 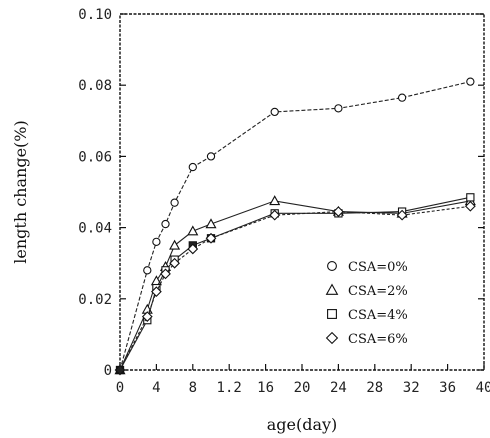 What do you see at coordinates (378, 291) in the screenshot?
I see `legend-label: CSA=2%` at bounding box center [378, 291].